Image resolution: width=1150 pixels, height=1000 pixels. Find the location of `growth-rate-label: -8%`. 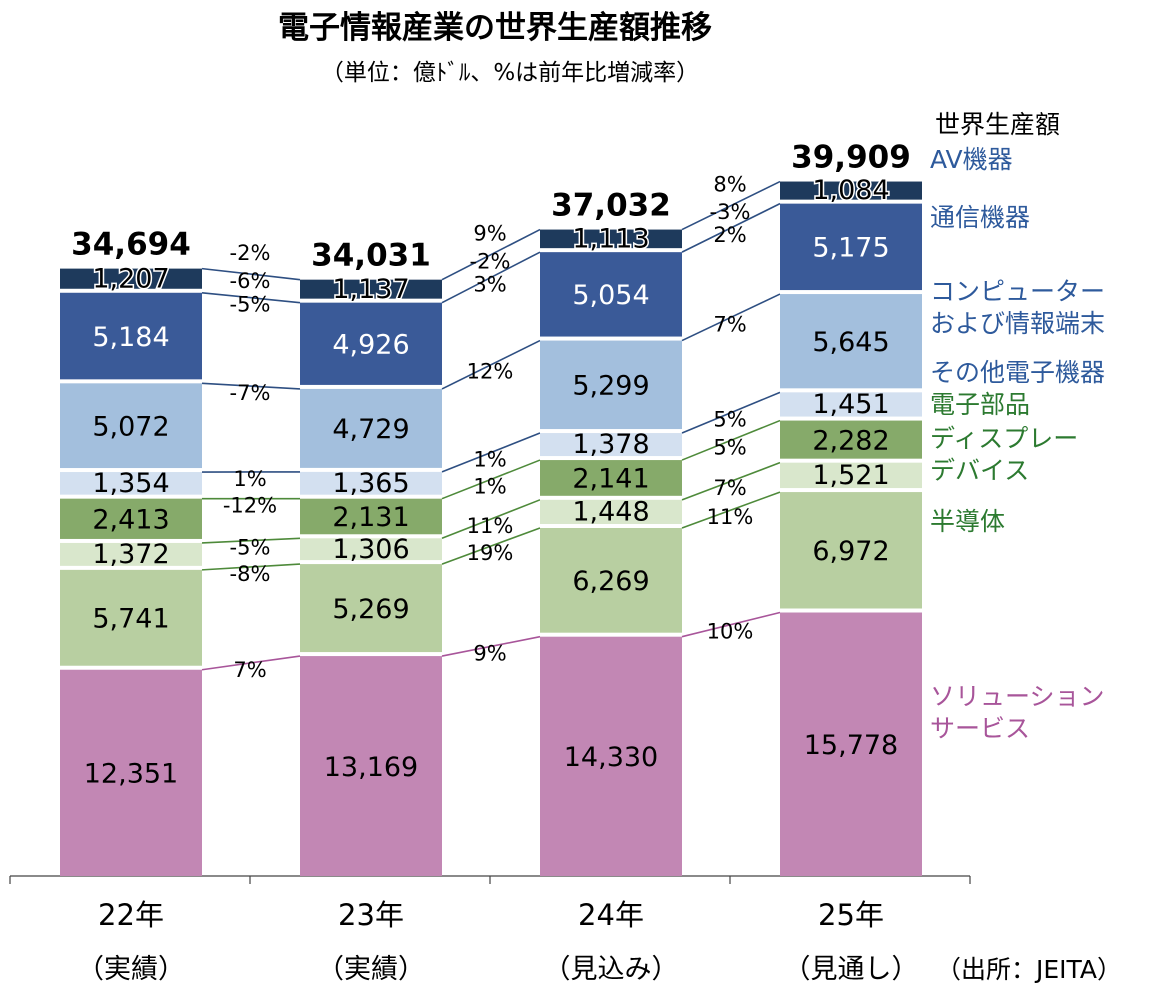

growth-rate-label: -8% is located at coordinates (250, 574).